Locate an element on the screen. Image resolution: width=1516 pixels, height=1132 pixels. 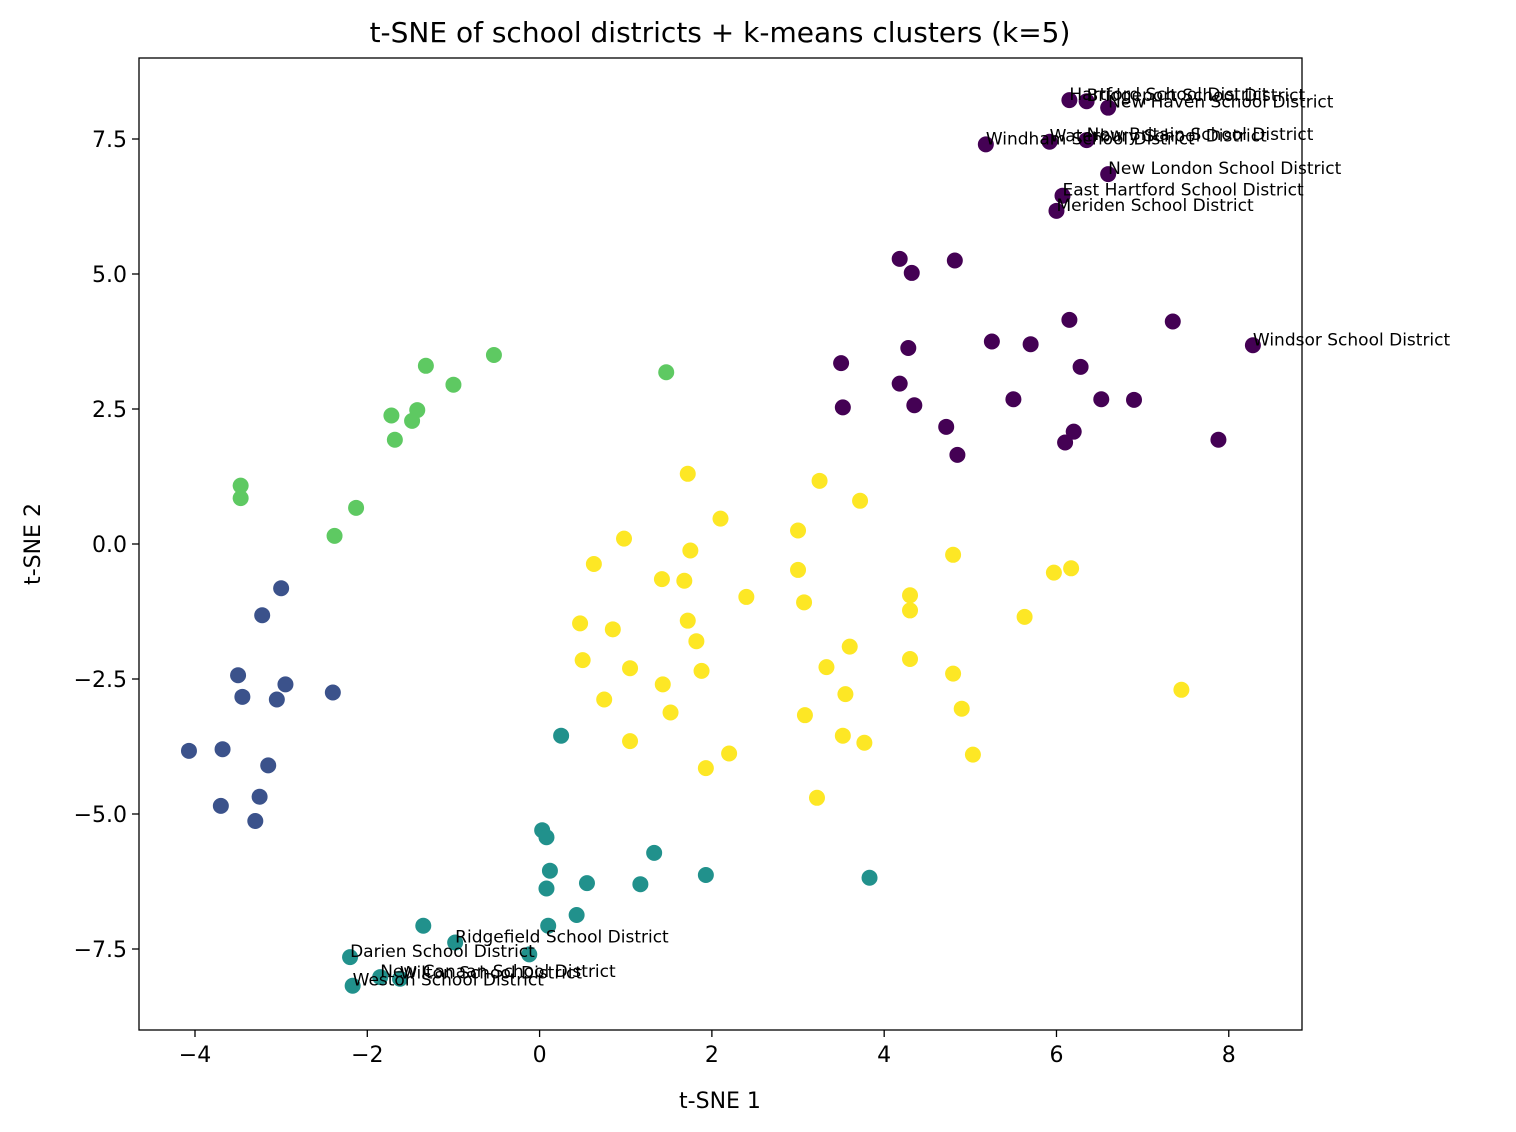
point-annotation: New Canaan School District is located at coordinates (498, 972).